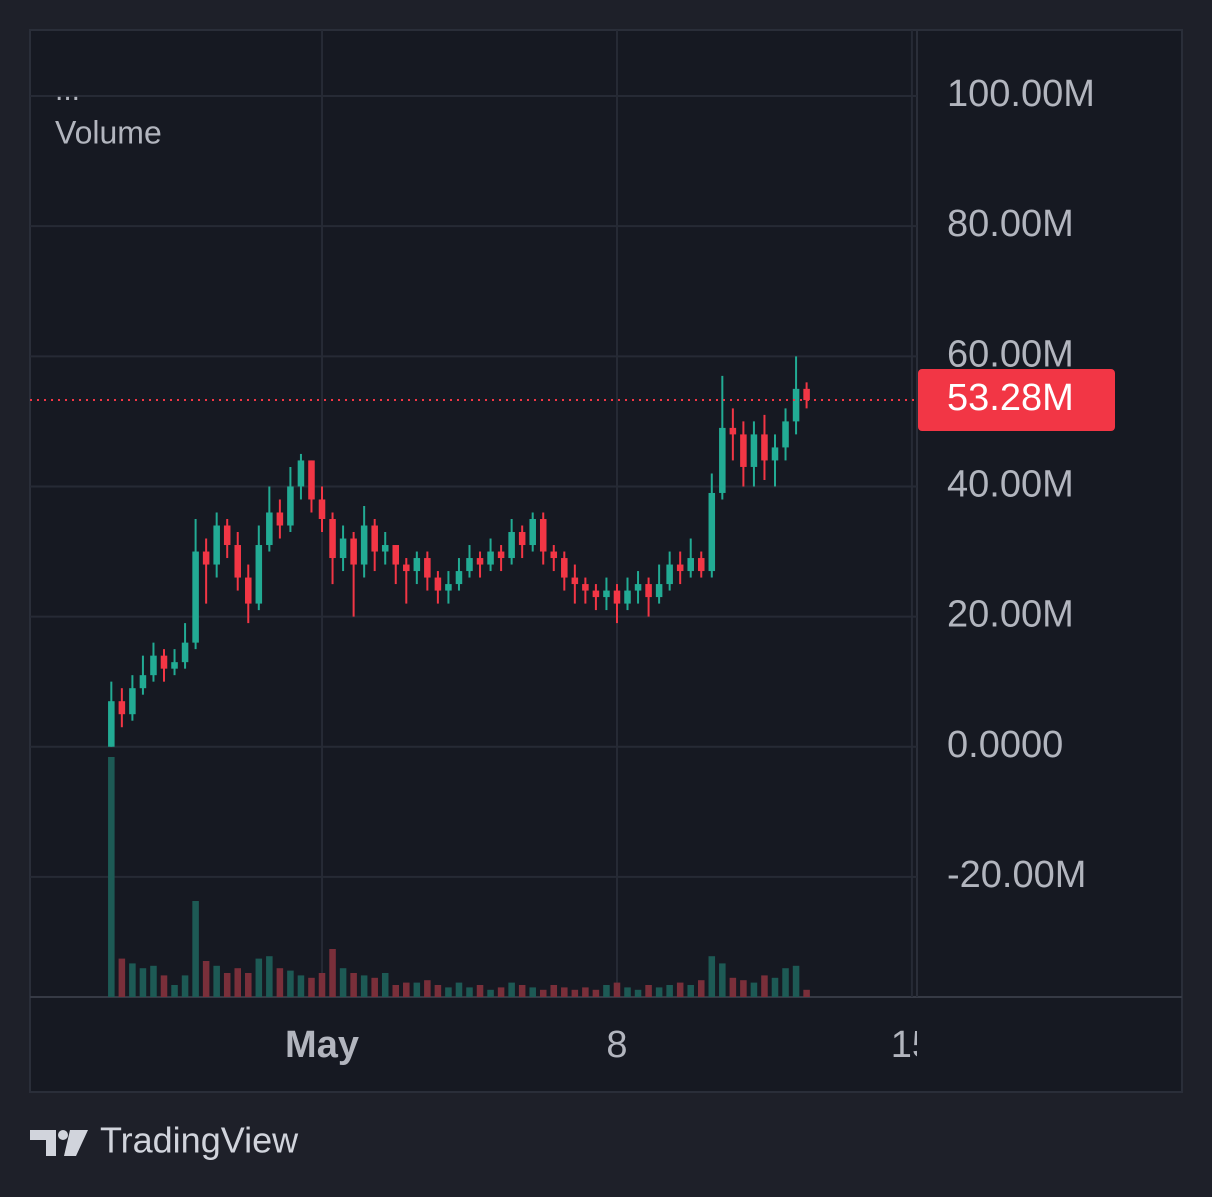 The width and height of the screenshot is (1212, 1197). I want to click on y-tick-label: 40.00M, so click(1010, 484).